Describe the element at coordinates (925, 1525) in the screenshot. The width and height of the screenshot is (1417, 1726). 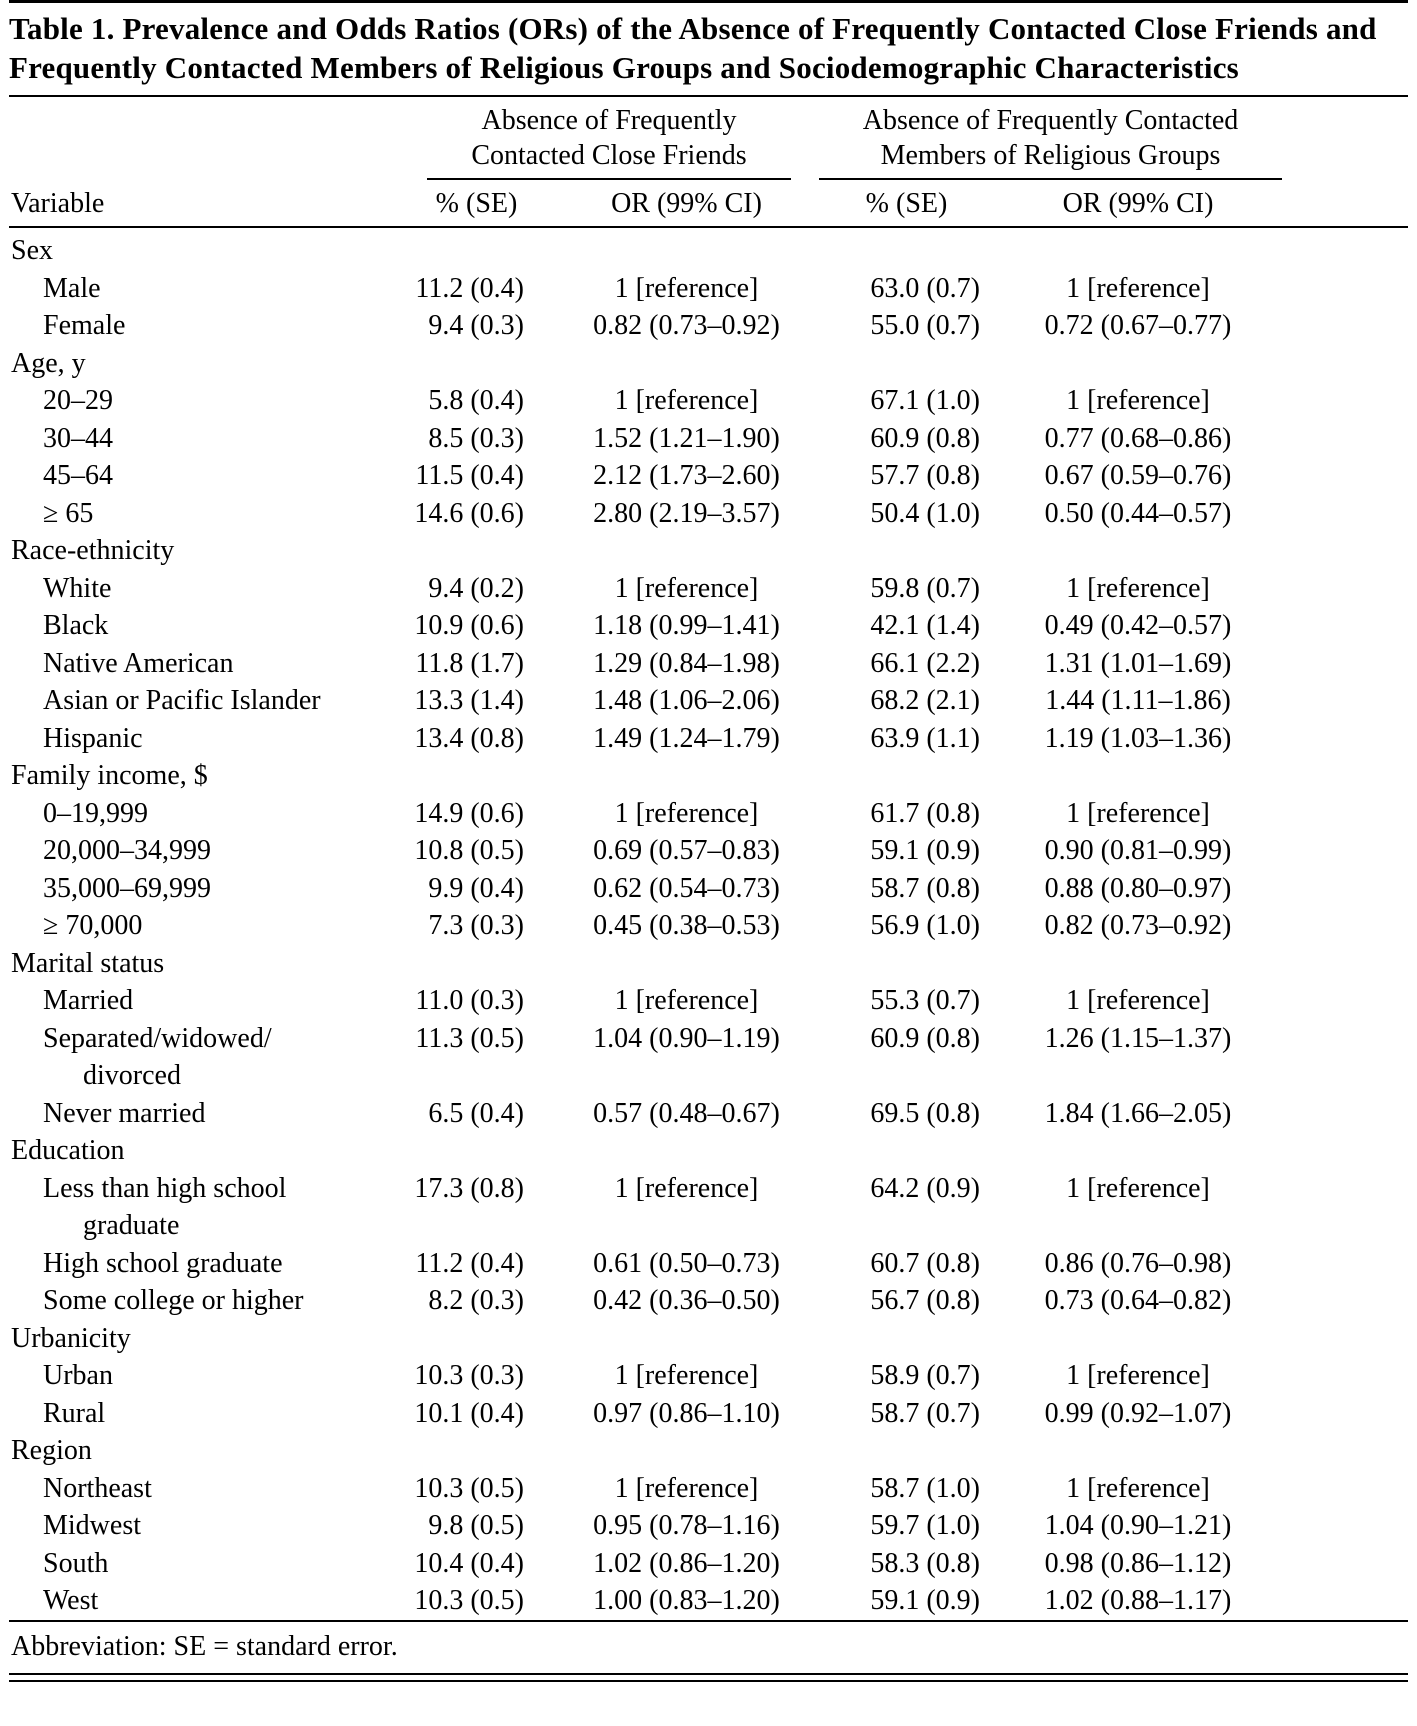
I see `value-cell: 59.7 (1.0)` at that location.